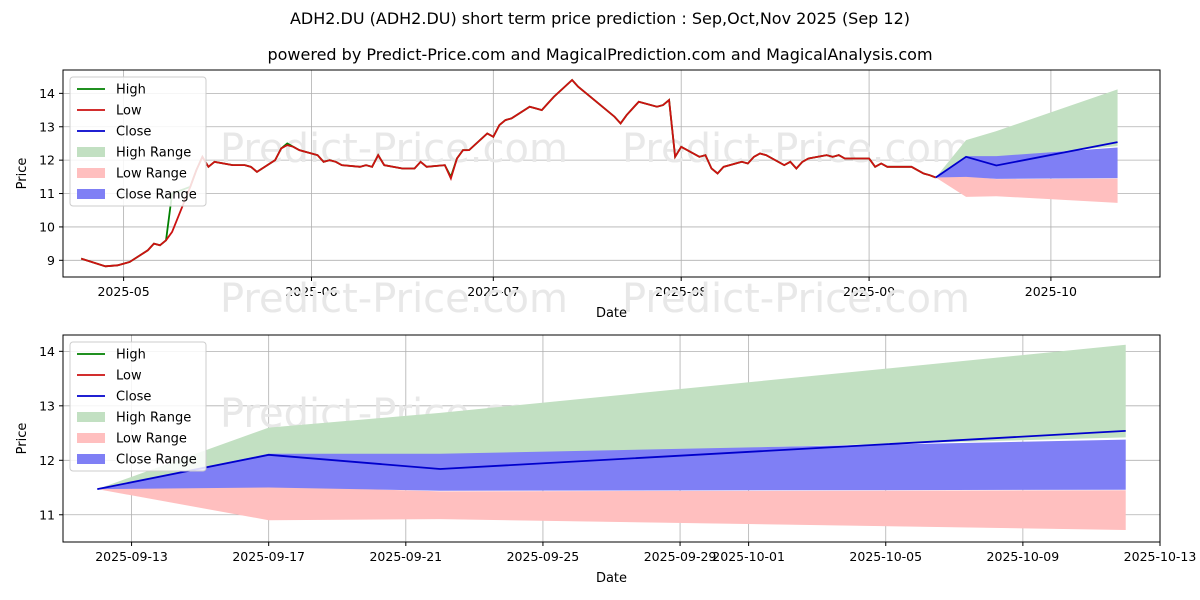 The height and width of the screenshot is (600, 1200). I want to click on high-range-band, so click(1026, 133).